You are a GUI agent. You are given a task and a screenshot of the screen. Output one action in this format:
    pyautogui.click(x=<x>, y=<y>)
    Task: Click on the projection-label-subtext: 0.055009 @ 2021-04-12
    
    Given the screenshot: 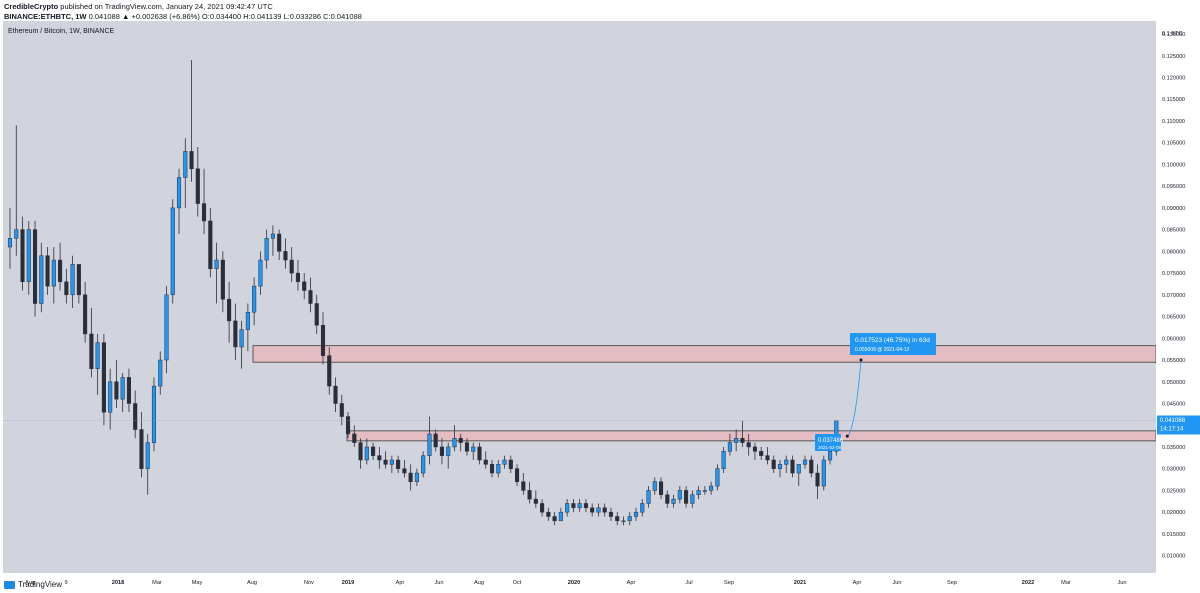 What is the action you would take?
    pyautogui.click(x=882, y=350)
    